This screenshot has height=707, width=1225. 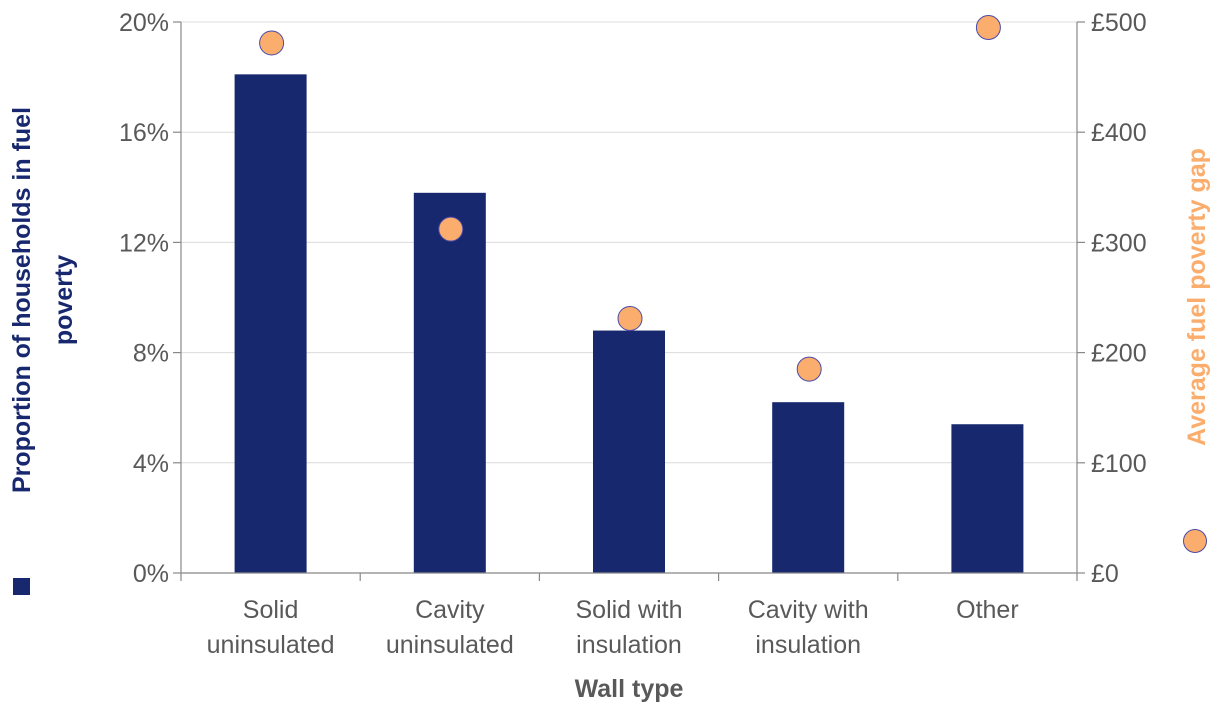 What do you see at coordinates (150, 298) in the screenshot?
I see `left-axis-ticks: 0% 4% 8% 12% 16% 20%` at bounding box center [150, 298].